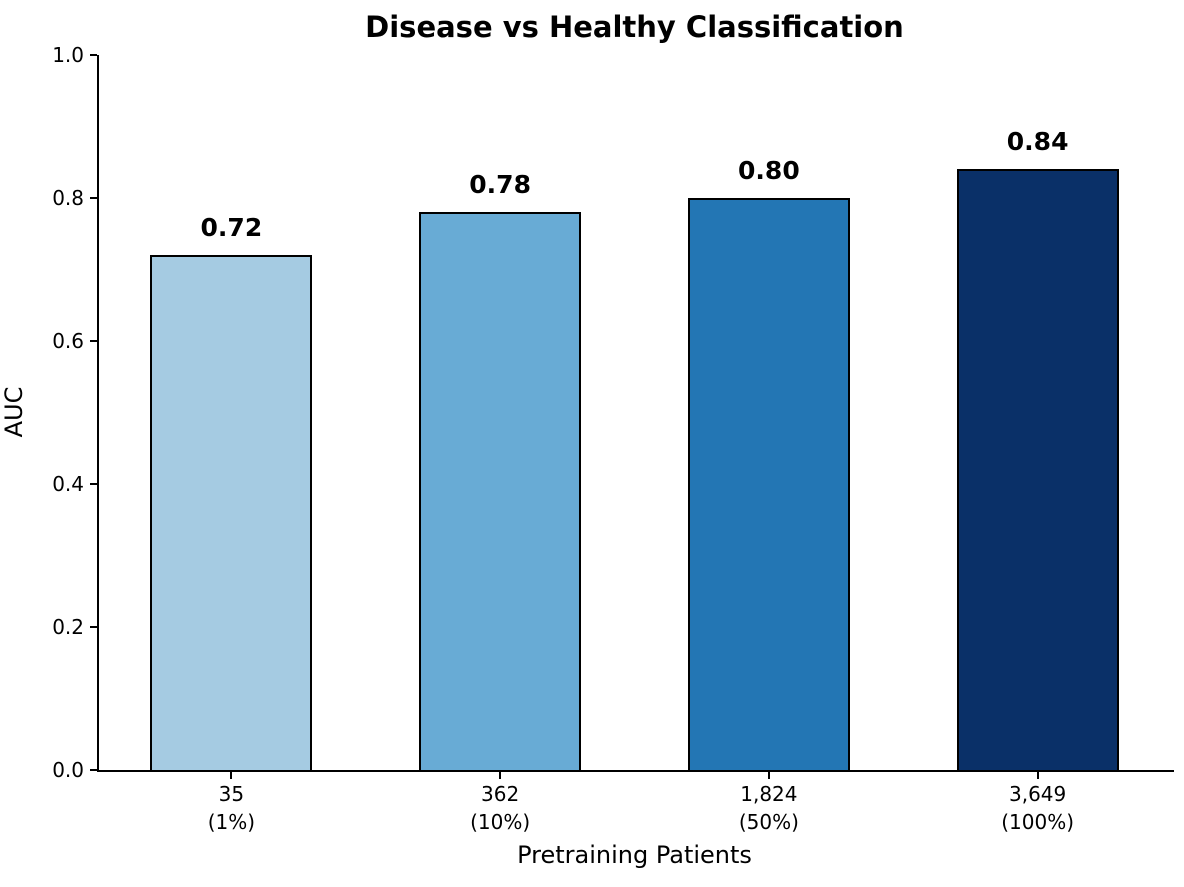 The image size is (1184, 887). What do you see at coordinates (500, 794) in the screenshot?
I see `x-tick-count: 362` at bounding box center [500, 794].